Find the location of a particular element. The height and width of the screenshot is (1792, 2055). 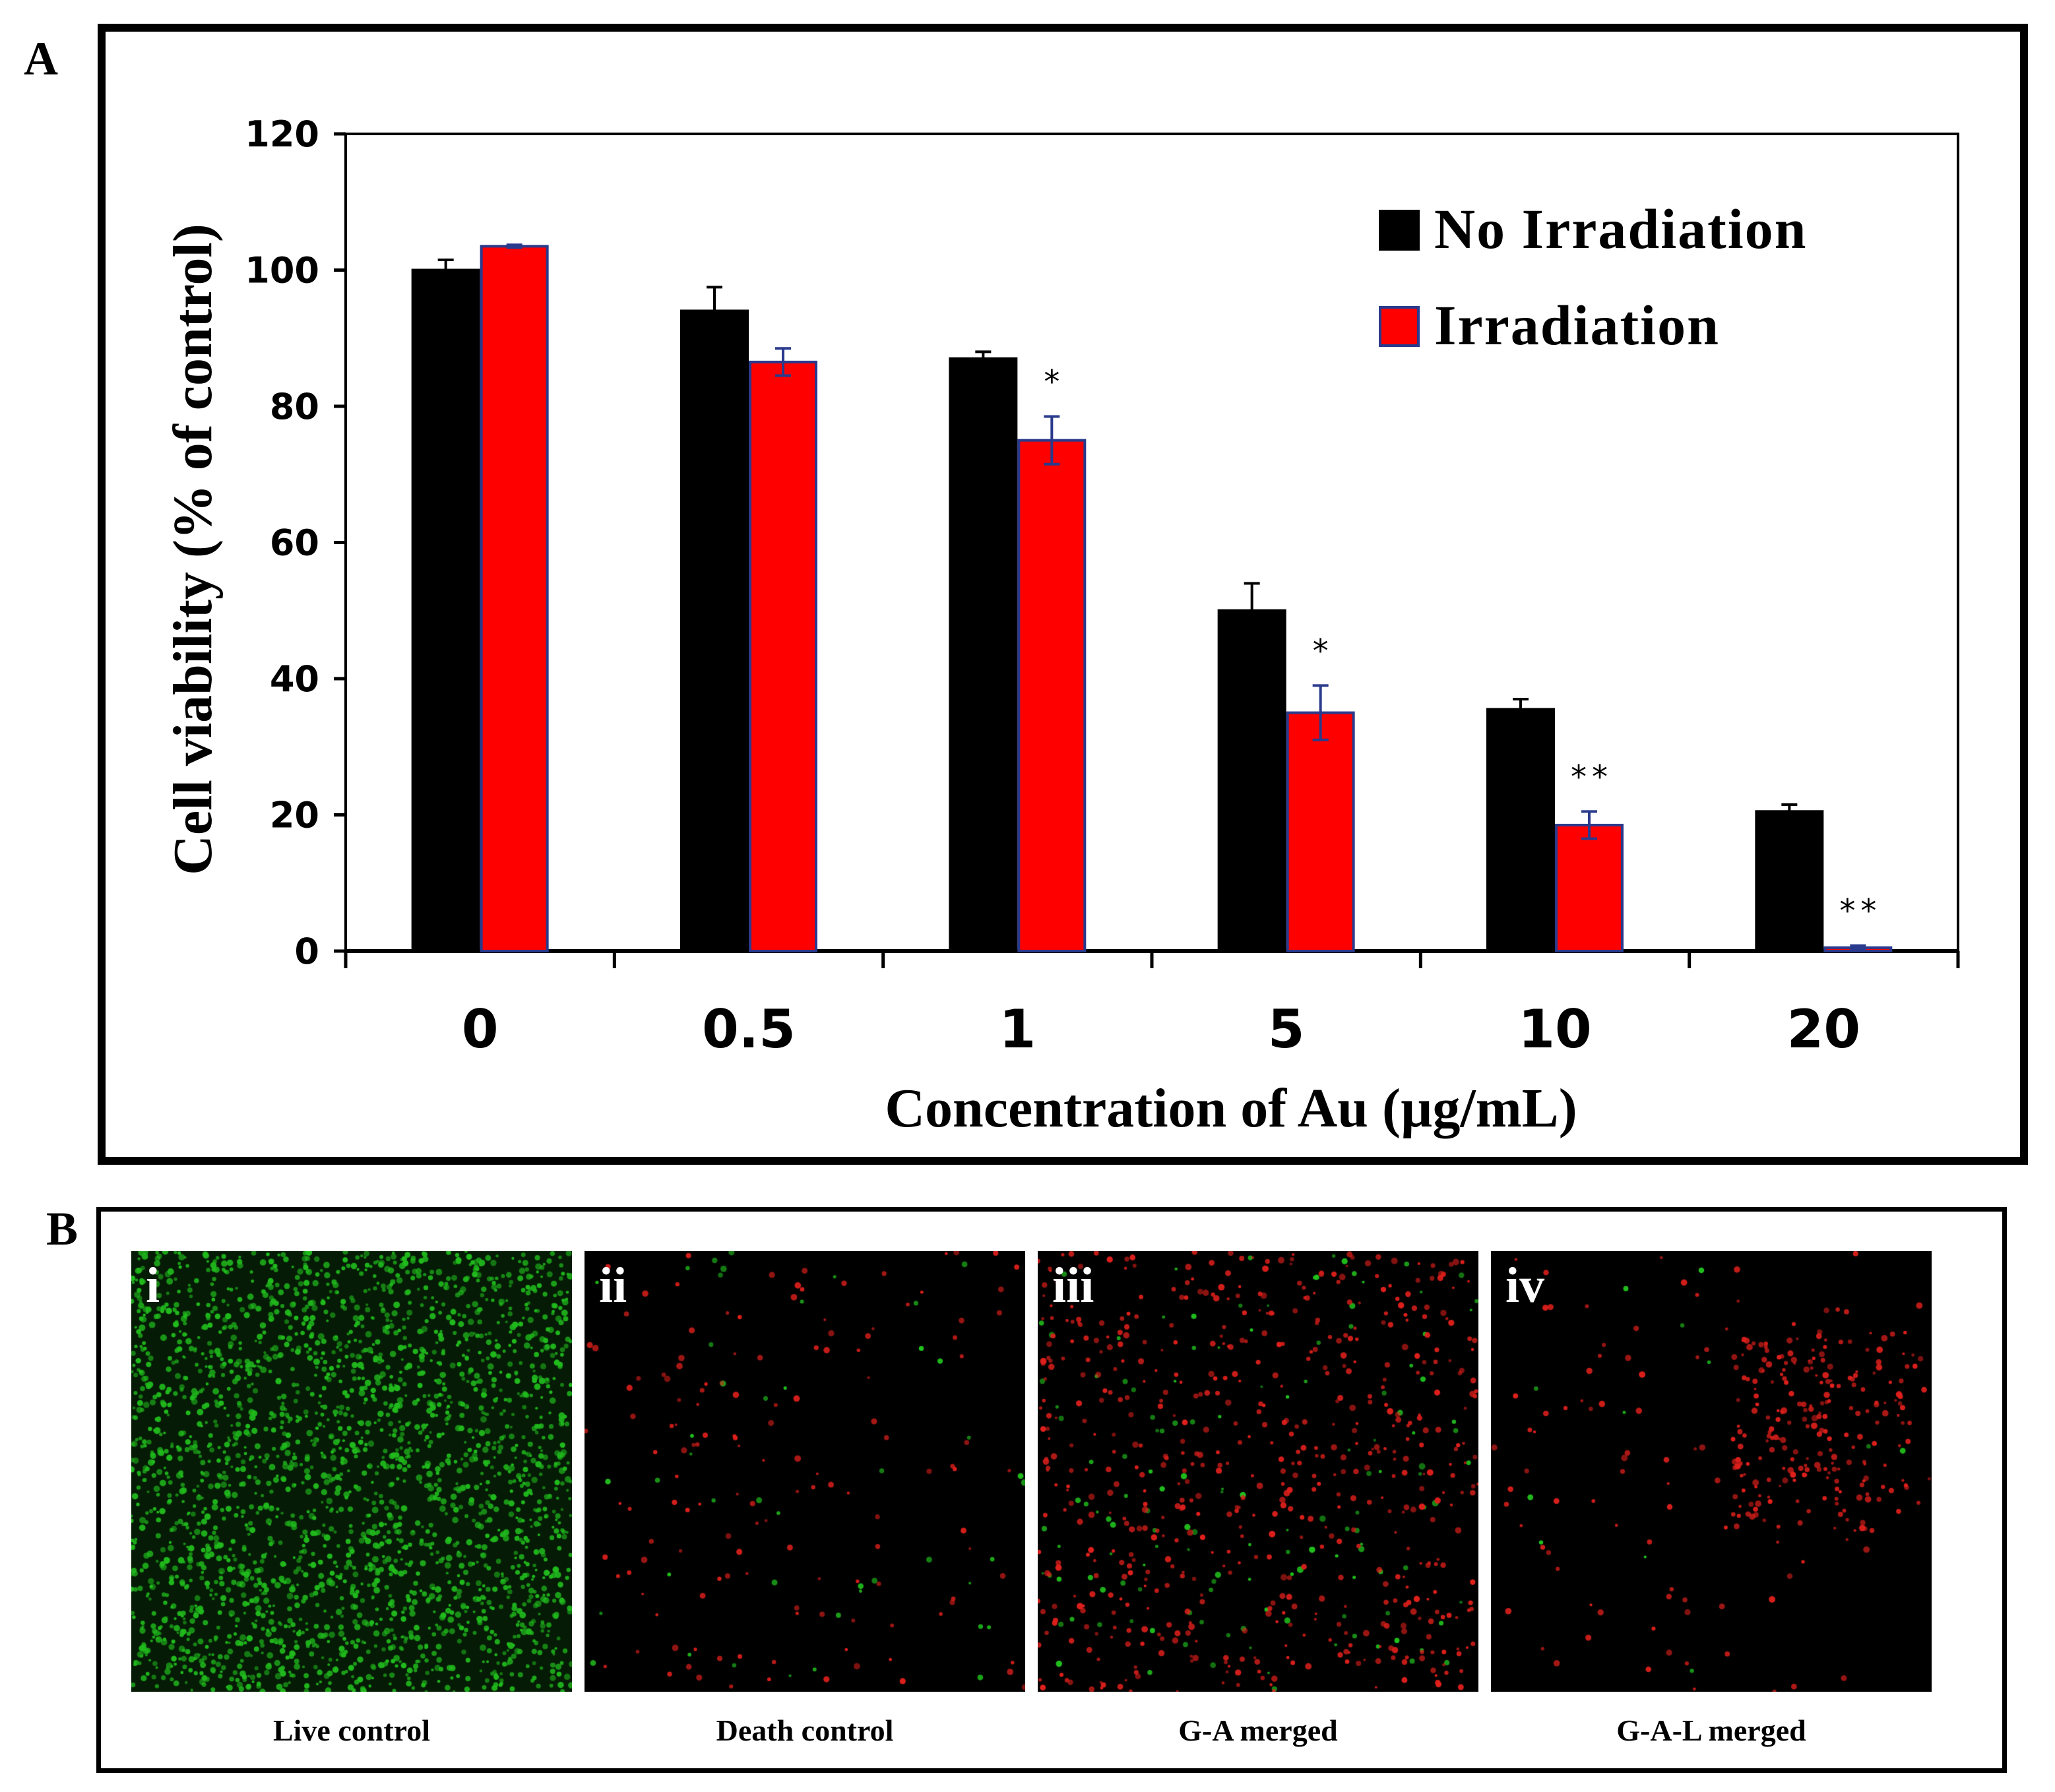

micrograph-tag: iii is located at coordinates (1073, 1286).